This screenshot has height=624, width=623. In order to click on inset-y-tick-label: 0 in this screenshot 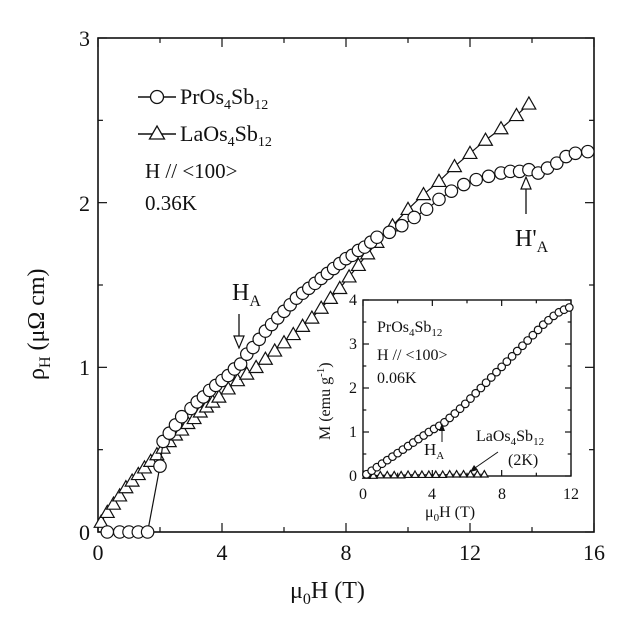, I will do `click(353, 476)`.